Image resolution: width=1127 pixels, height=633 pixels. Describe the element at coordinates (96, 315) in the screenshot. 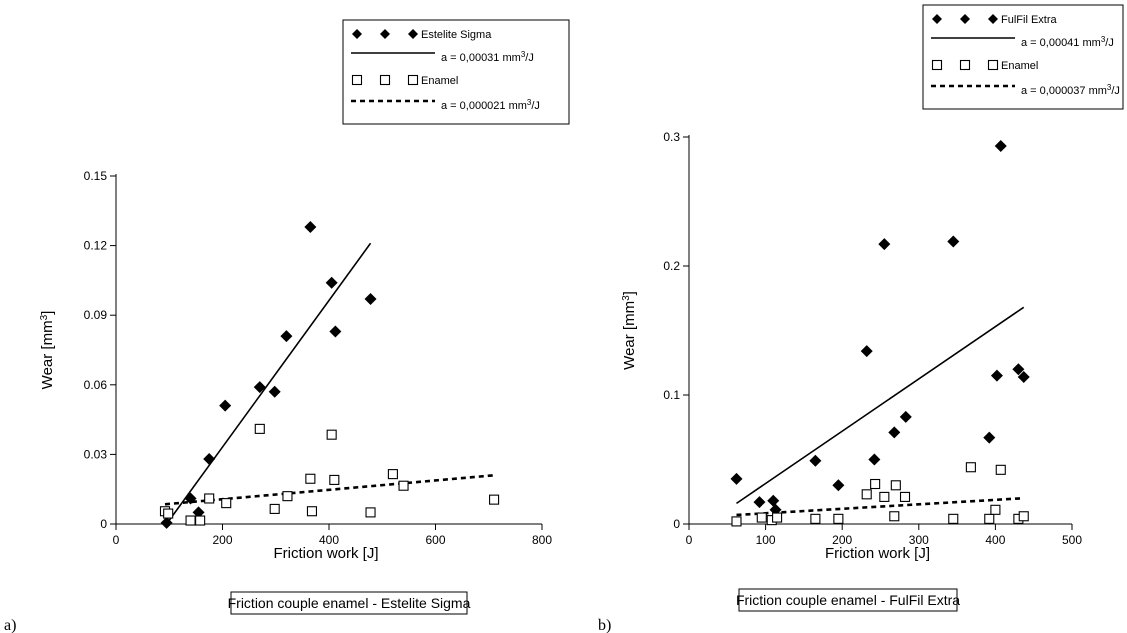

I see `y-tick-label: 0.09` at that location.